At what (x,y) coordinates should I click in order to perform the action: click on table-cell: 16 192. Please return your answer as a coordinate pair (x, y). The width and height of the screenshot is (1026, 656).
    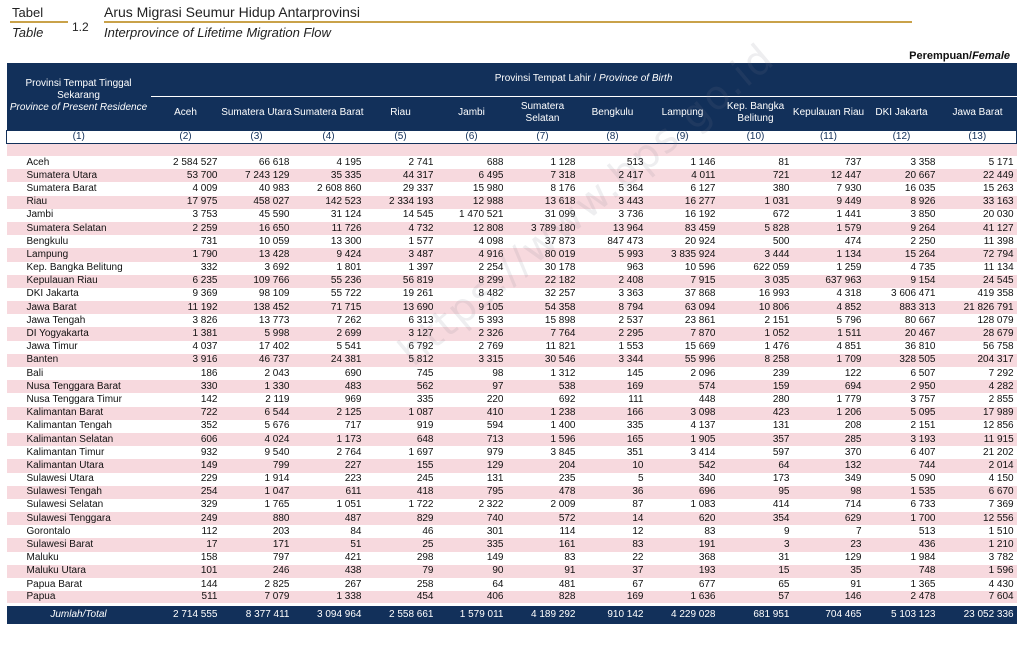
    Looking at the image, I should click on (700, 215).